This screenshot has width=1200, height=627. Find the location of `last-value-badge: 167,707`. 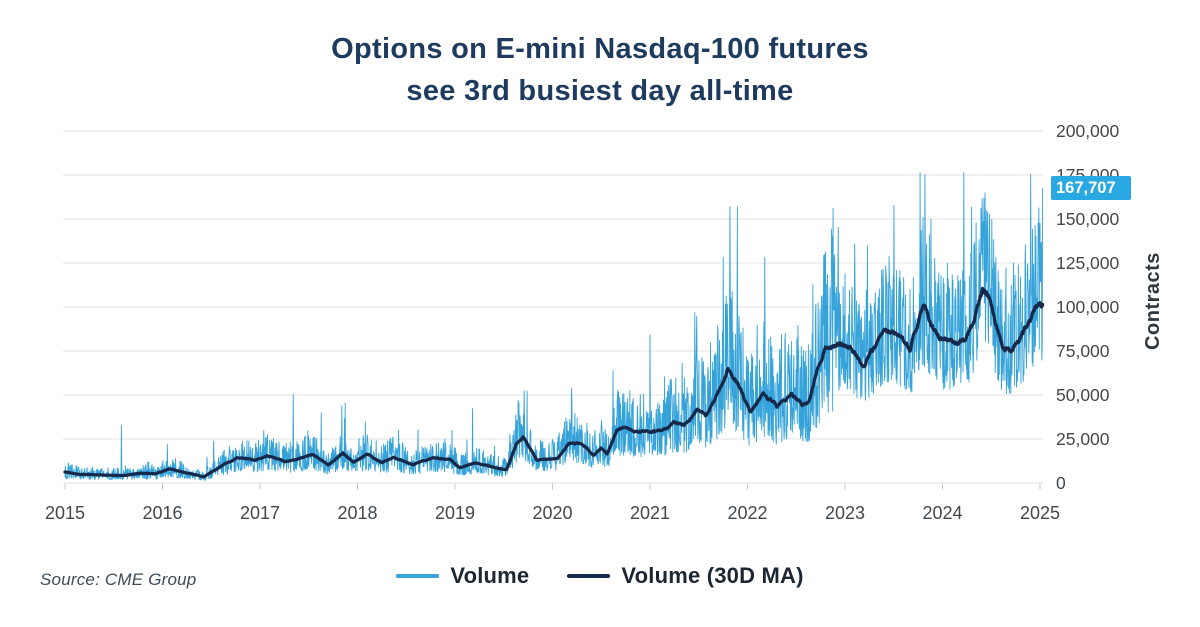

last-value-badge: 167,707 is located at coordinates (1091, 188).